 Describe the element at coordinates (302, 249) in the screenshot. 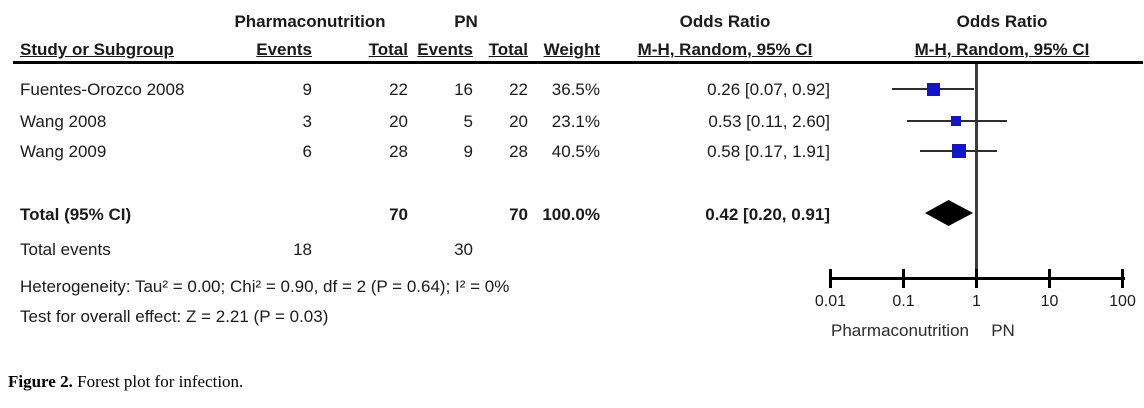

I see `total-events1: 18` at that location.